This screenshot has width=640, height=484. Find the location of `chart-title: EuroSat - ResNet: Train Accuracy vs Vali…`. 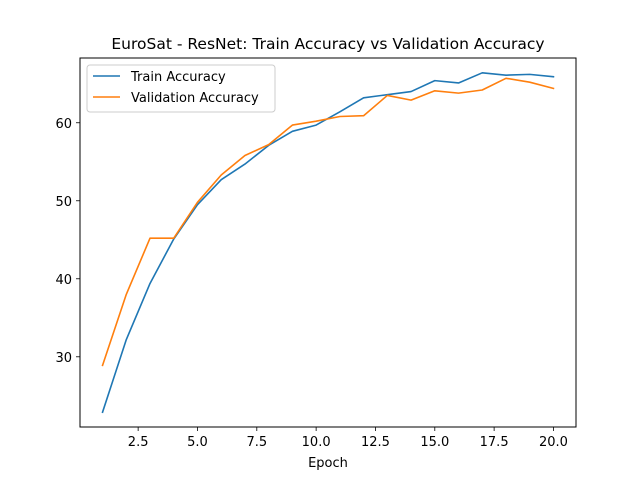

chart-title: EuroSat - ResNet: Train Accuracy vs Vali… is located at coordinates (327, 44).